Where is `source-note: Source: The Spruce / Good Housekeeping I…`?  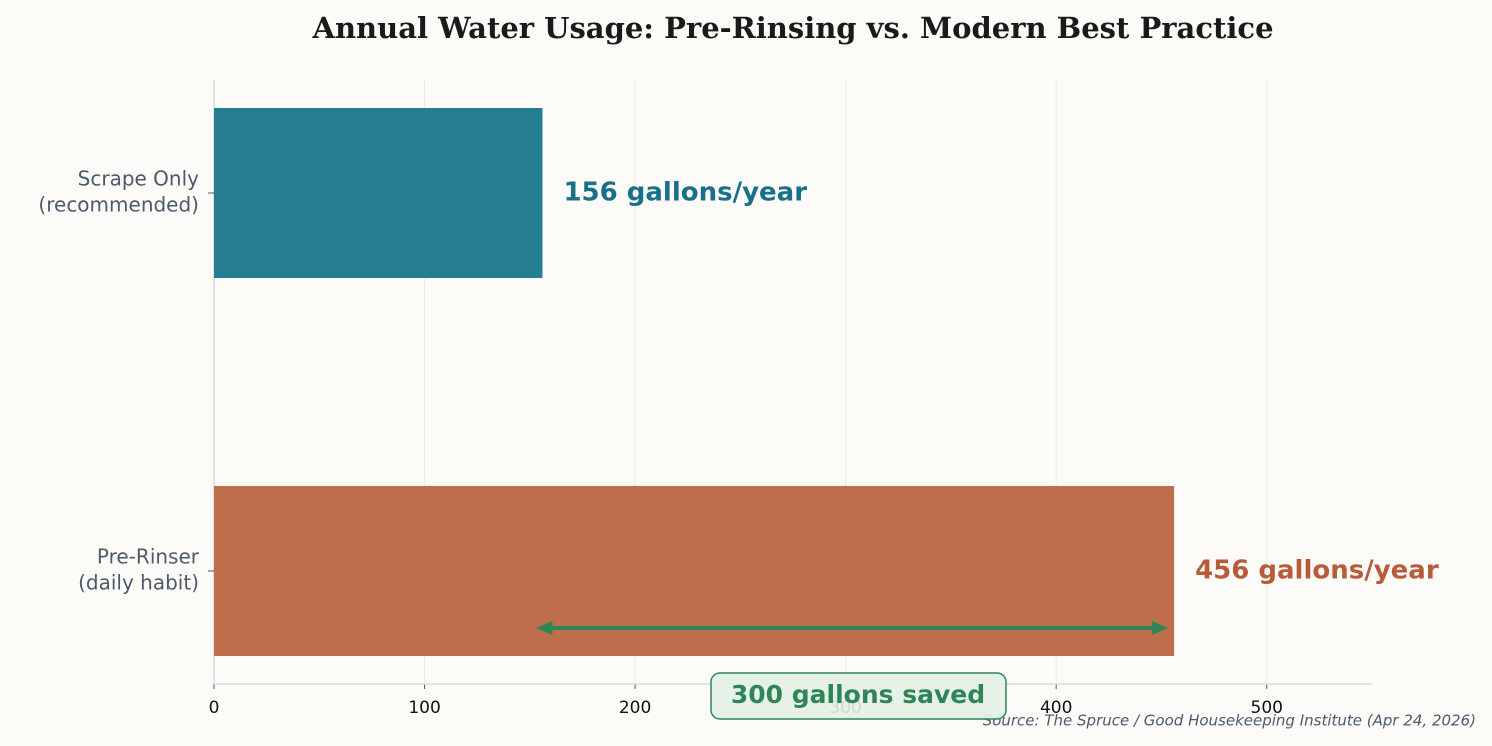
source-note: Source: The Spruce / Good Housekeeping I… is located at coordinates (1229, 721).